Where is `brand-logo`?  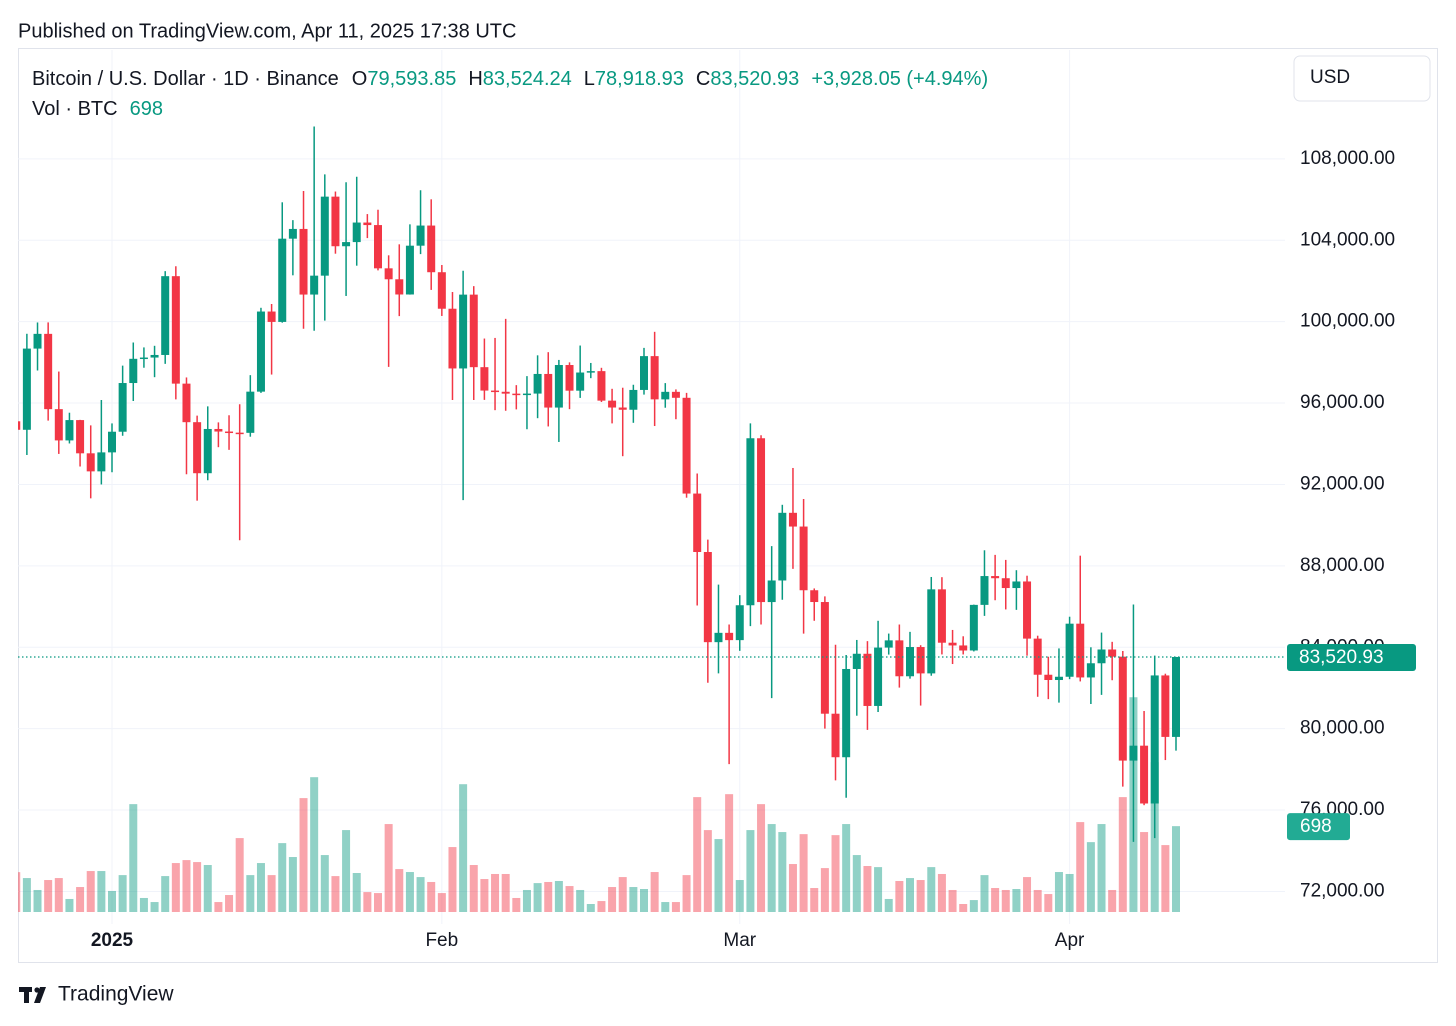
brand-logo is located at coordinates (32, 995).